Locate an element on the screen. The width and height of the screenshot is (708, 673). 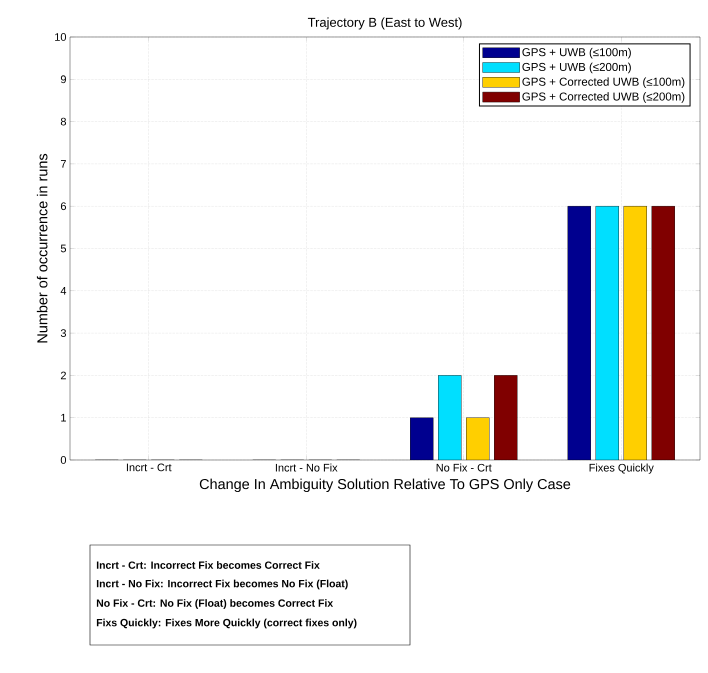
text: No Fix - Crt: No Fix (Float) becomes Correct Fix is located at coordinates (215, 604).